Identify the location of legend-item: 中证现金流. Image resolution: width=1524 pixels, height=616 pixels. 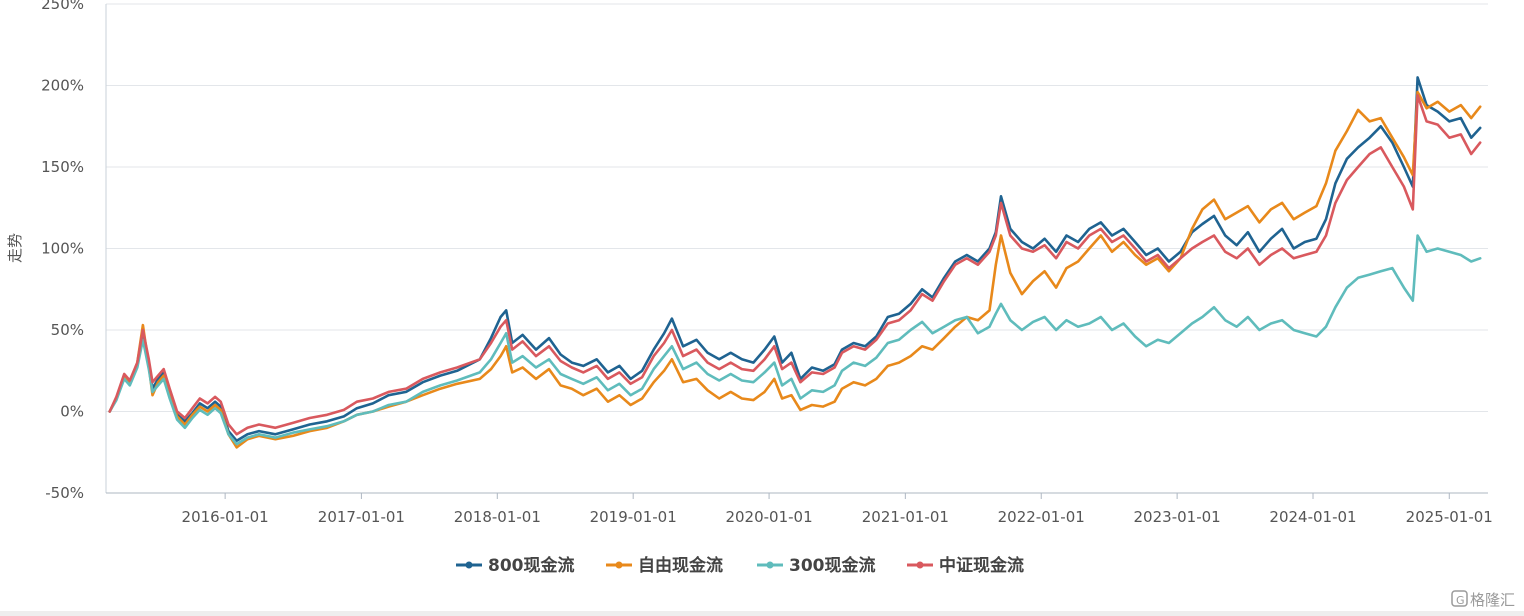
(965, 565).